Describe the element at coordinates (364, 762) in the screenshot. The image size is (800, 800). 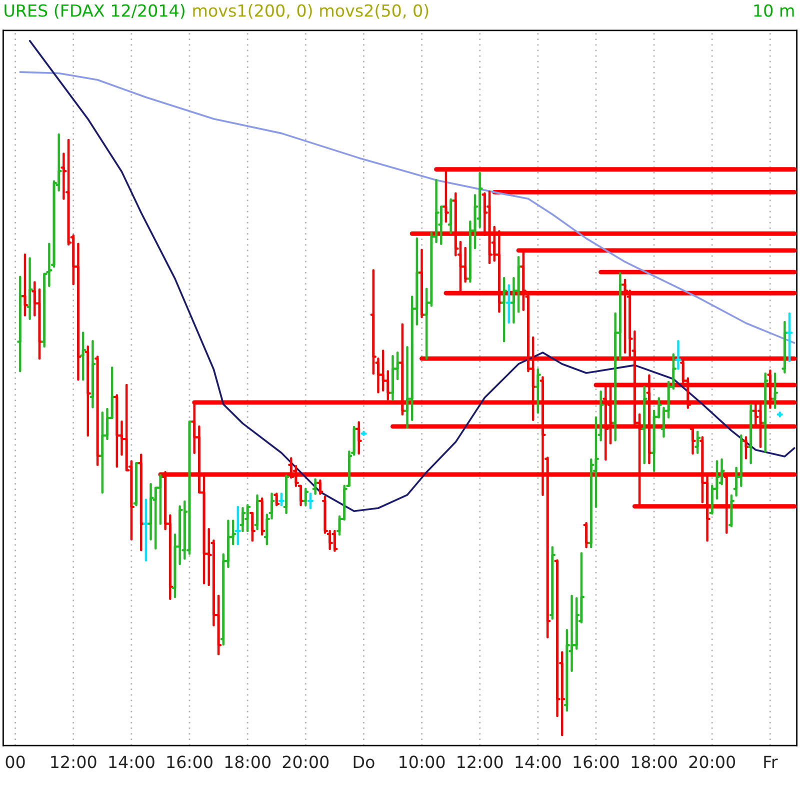
I see `x-tick-label: Do` at that location.